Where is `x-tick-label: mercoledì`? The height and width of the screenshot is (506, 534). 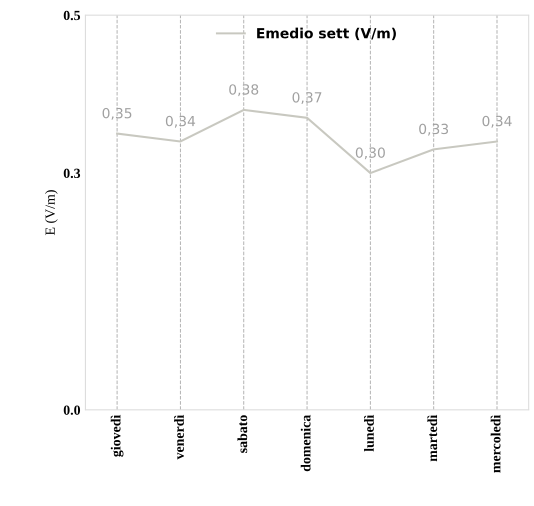 x-tick-label: mercoledì is located at coordinates (495, 443).